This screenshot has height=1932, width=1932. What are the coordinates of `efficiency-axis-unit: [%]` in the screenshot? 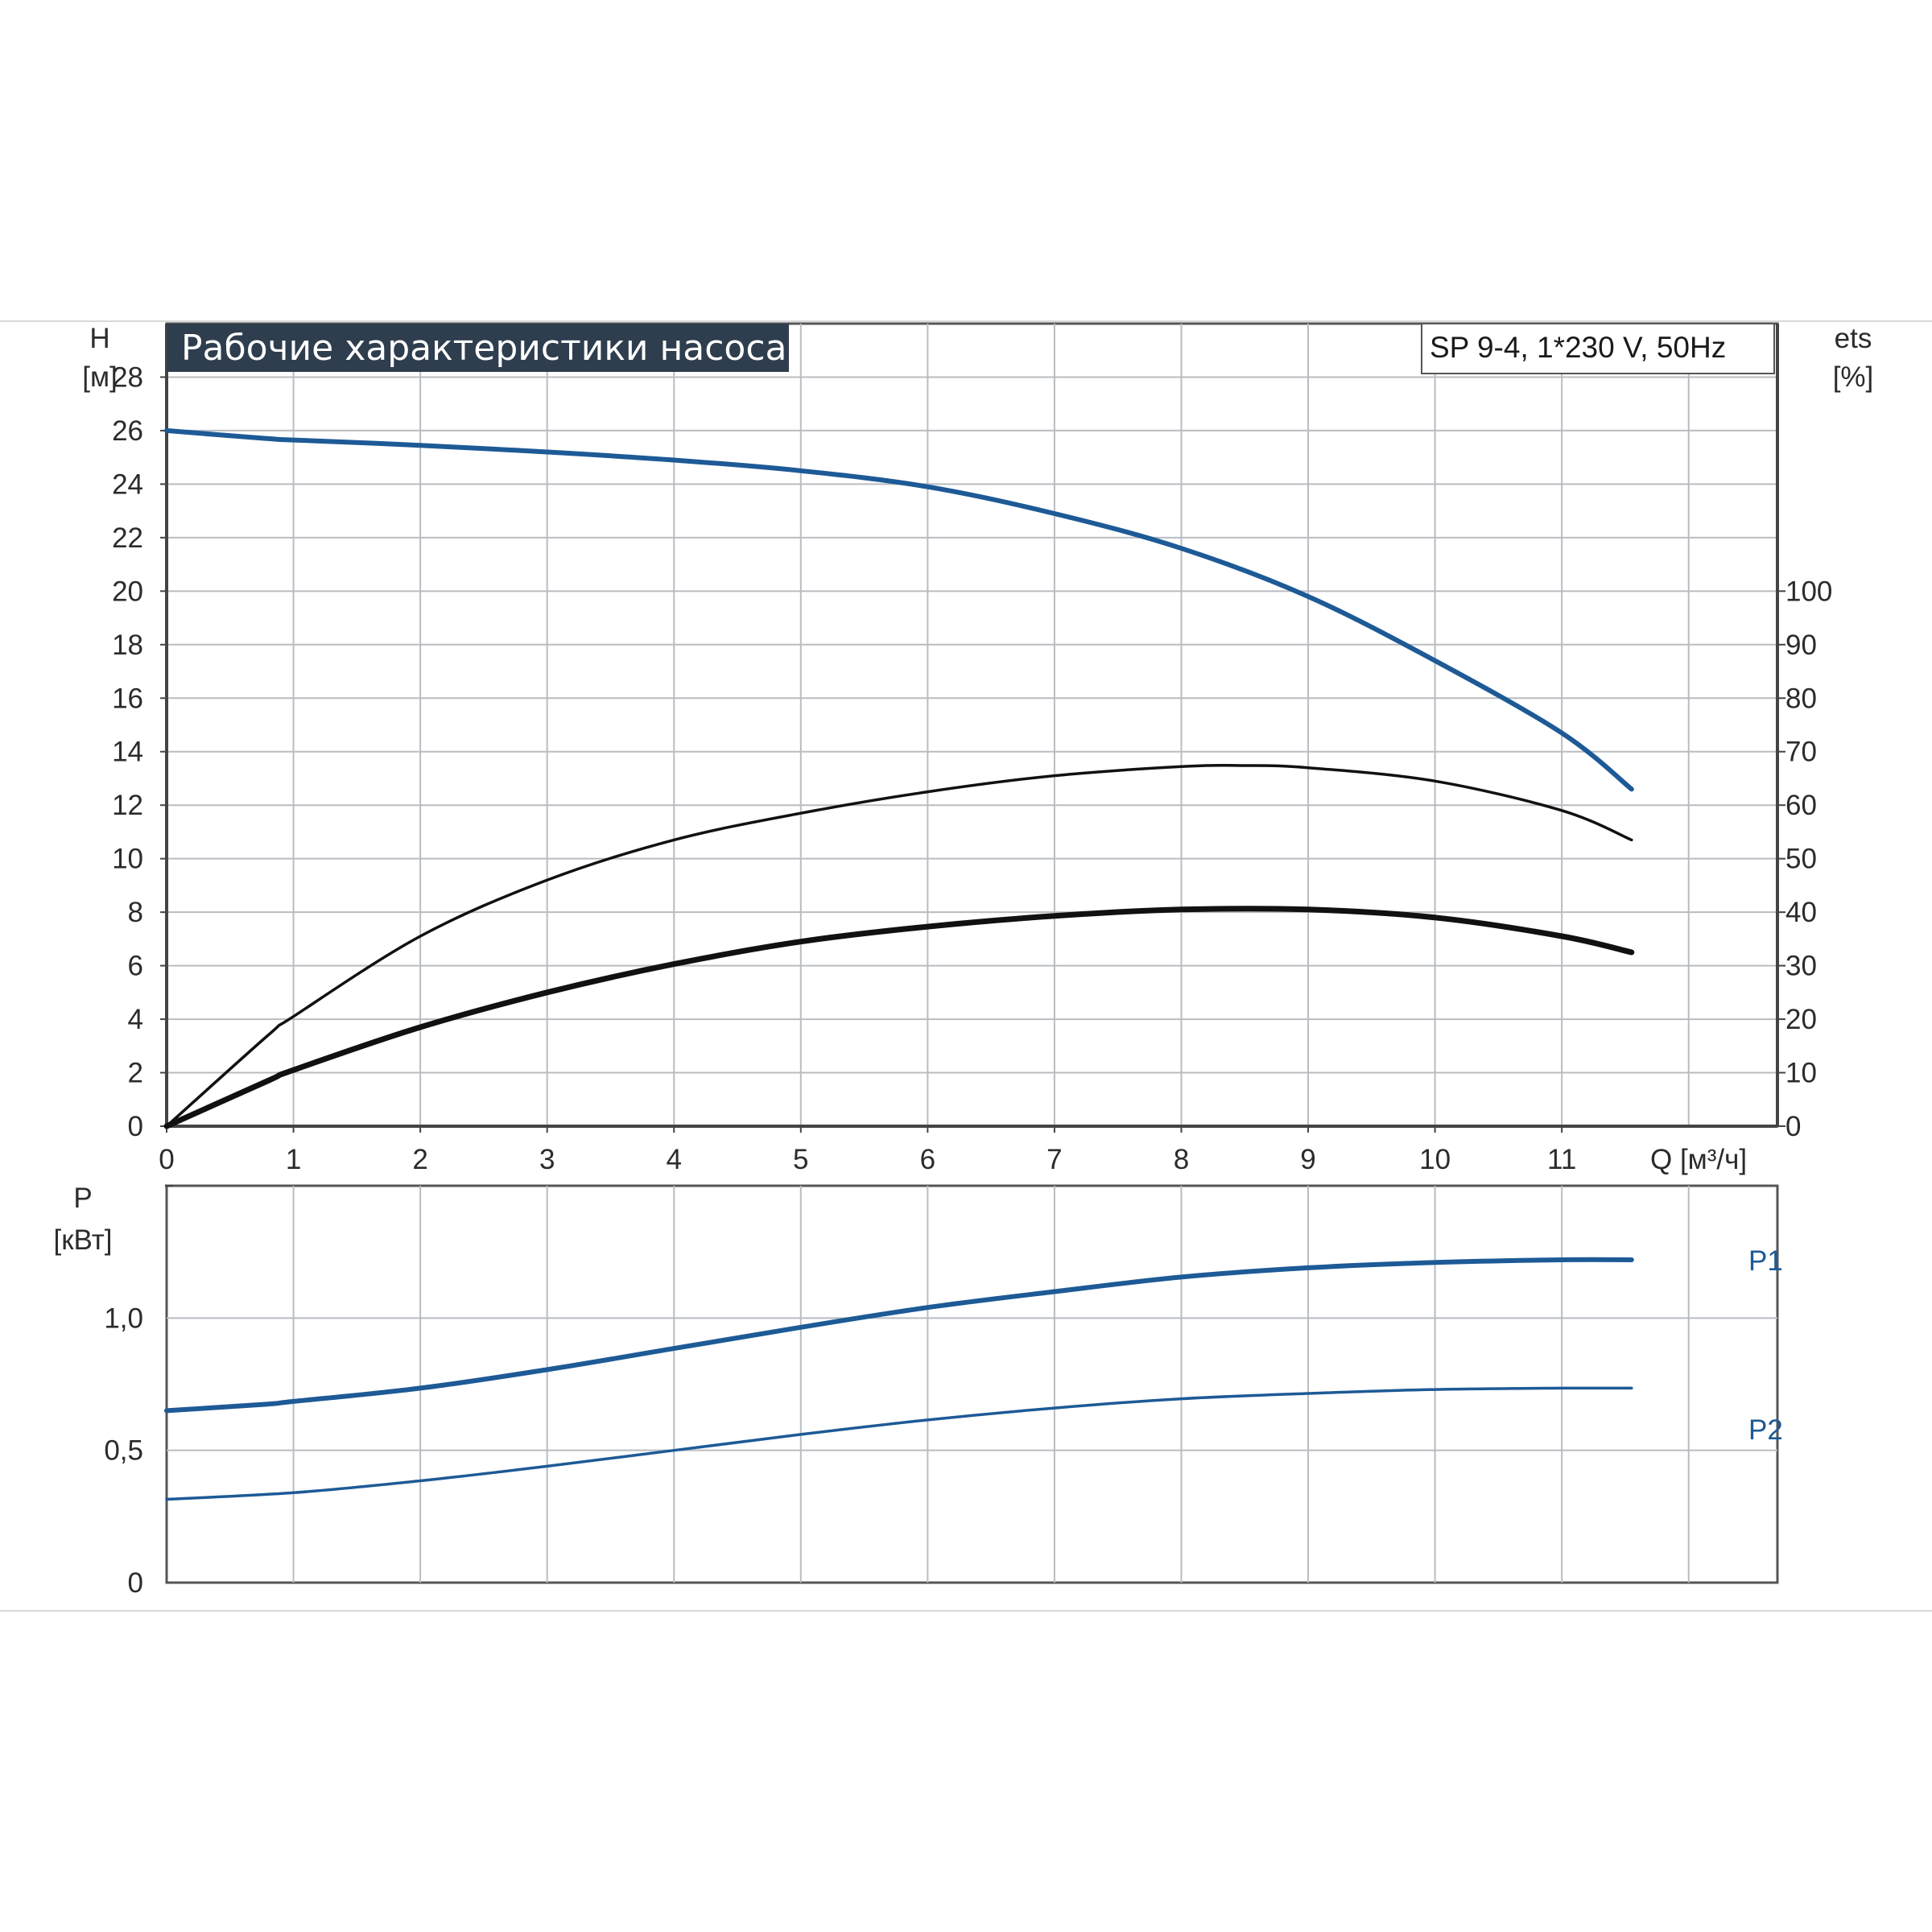 It's located at (1853, 377).